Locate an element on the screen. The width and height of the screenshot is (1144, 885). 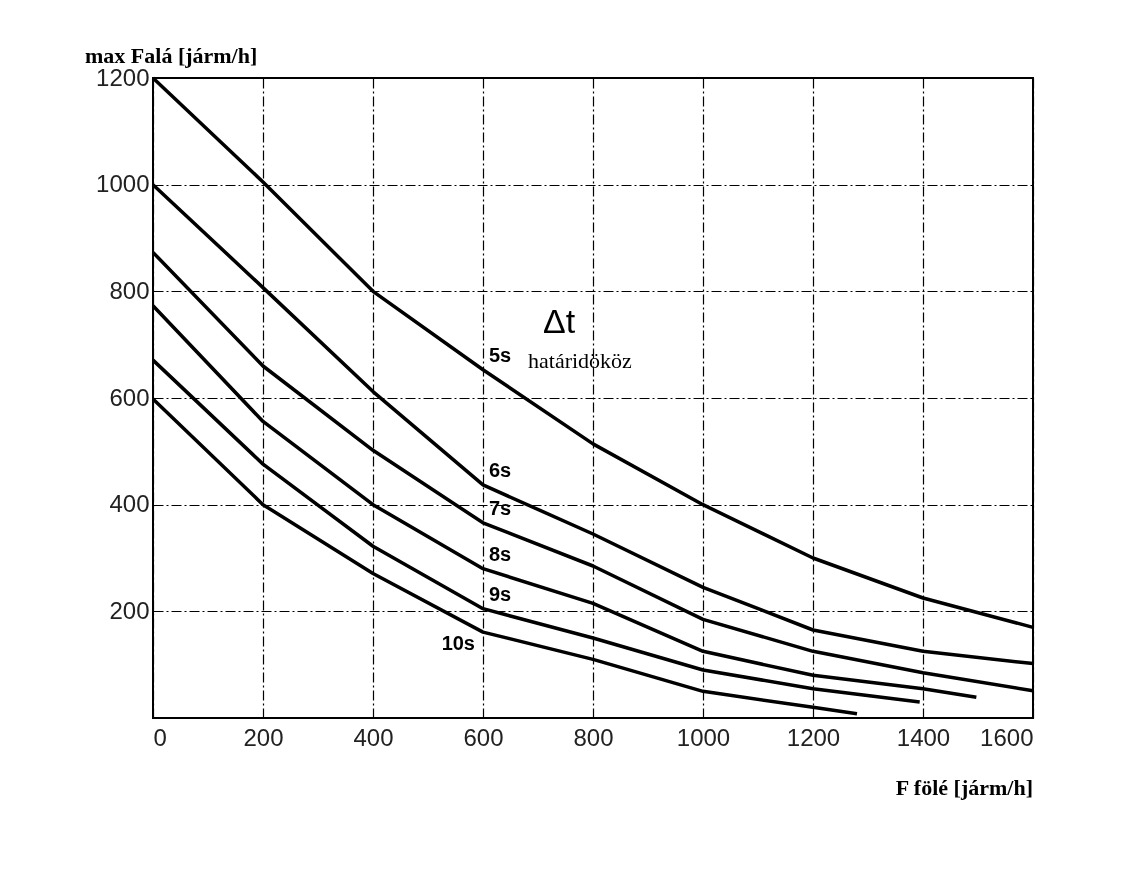
x-tick-label: 600 is located at coordinates (483, 737).